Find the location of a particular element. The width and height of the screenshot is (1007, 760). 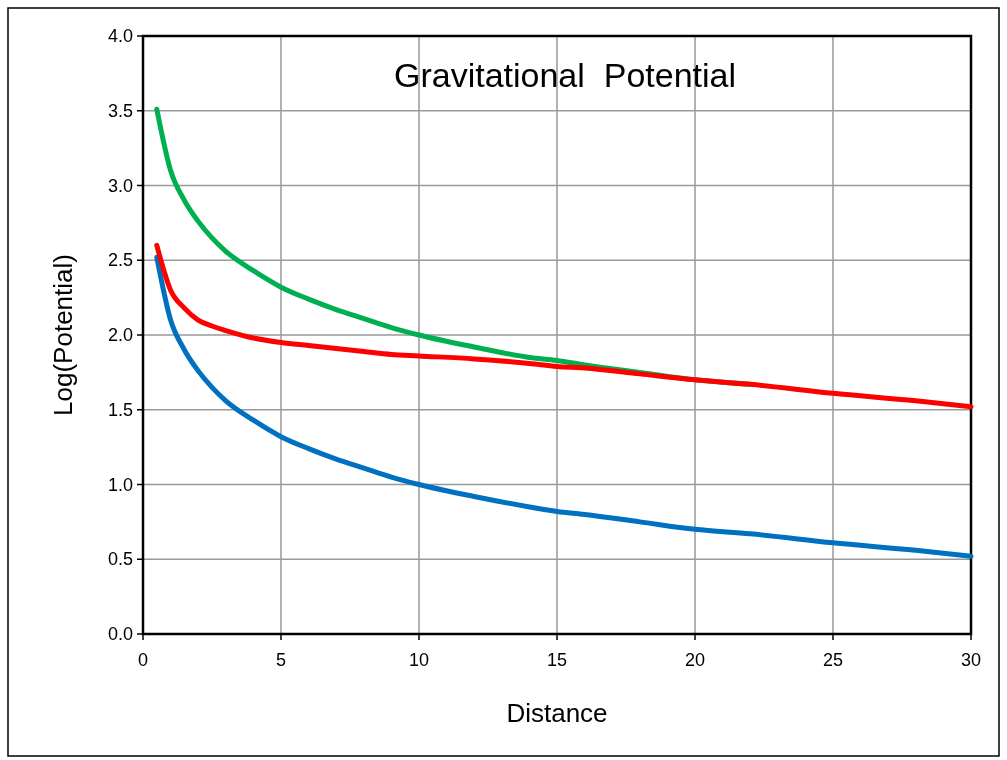

x-tick-label: 10 is located at coordinates (419, 660).